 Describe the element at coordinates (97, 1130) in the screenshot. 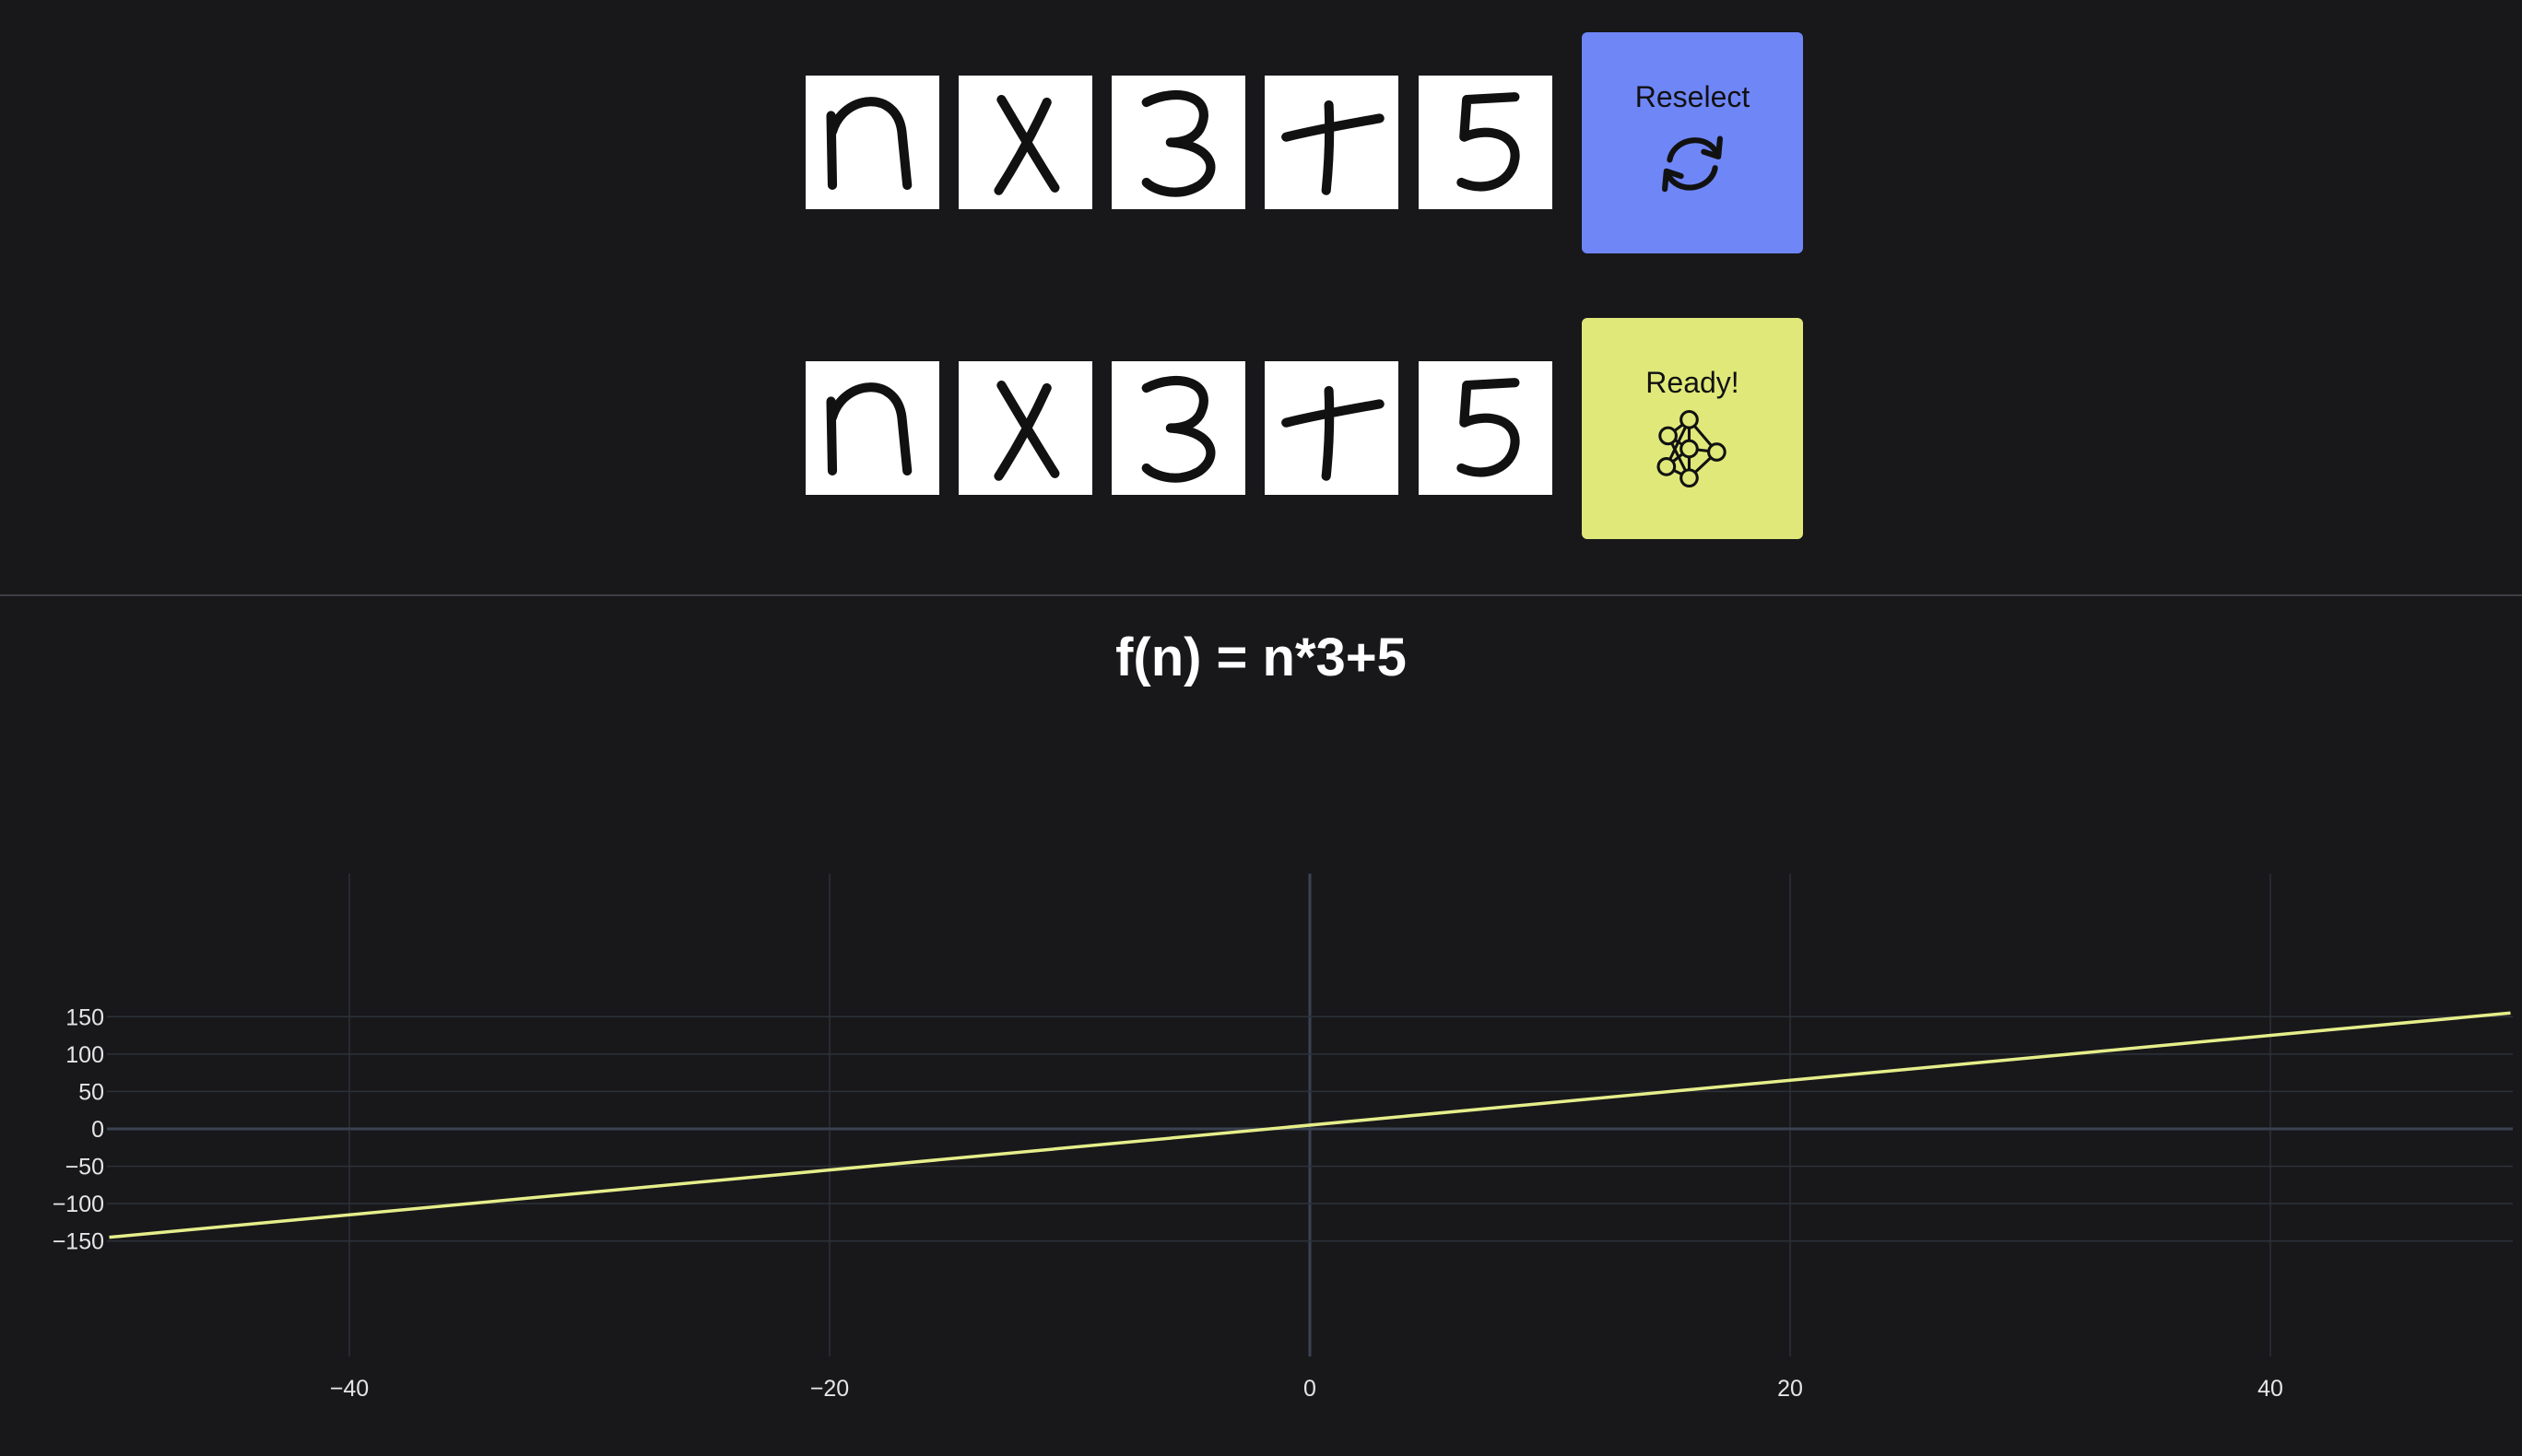

I see `y-tick-label: 0` at that location.